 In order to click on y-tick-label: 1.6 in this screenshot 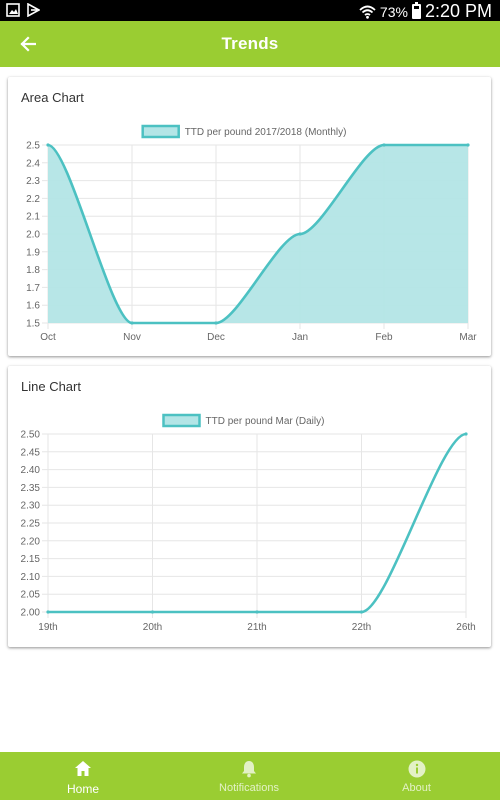, I will do `click(33, 306)`.